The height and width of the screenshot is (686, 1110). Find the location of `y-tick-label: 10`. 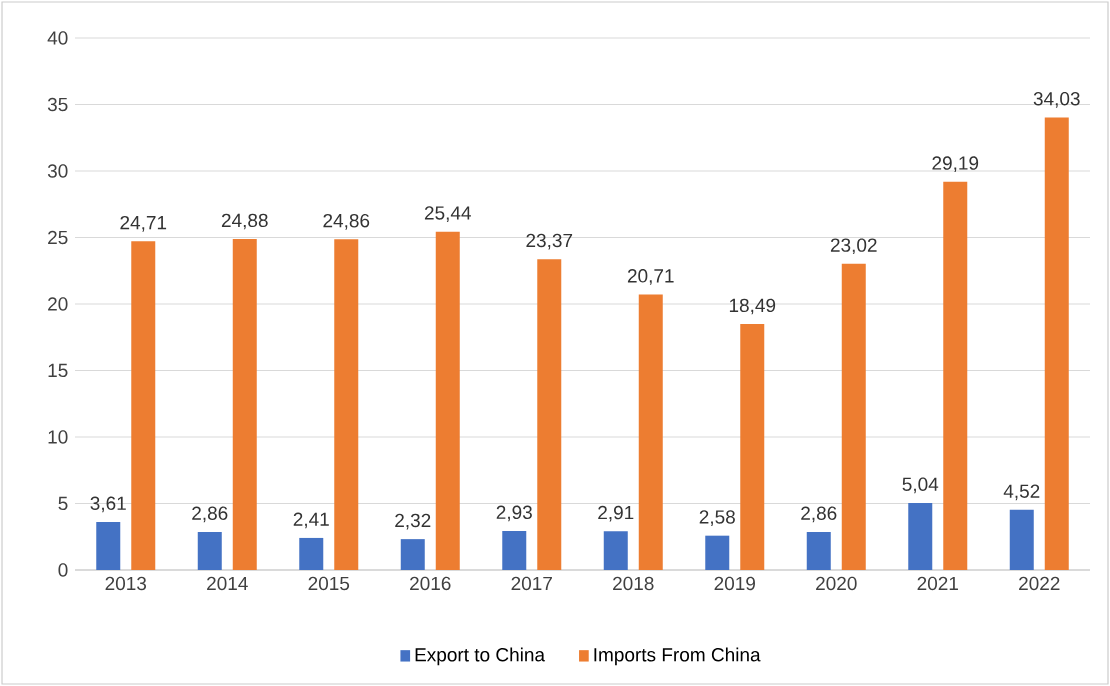

y-tick-label: 10 is located at coordinates (58, 437).